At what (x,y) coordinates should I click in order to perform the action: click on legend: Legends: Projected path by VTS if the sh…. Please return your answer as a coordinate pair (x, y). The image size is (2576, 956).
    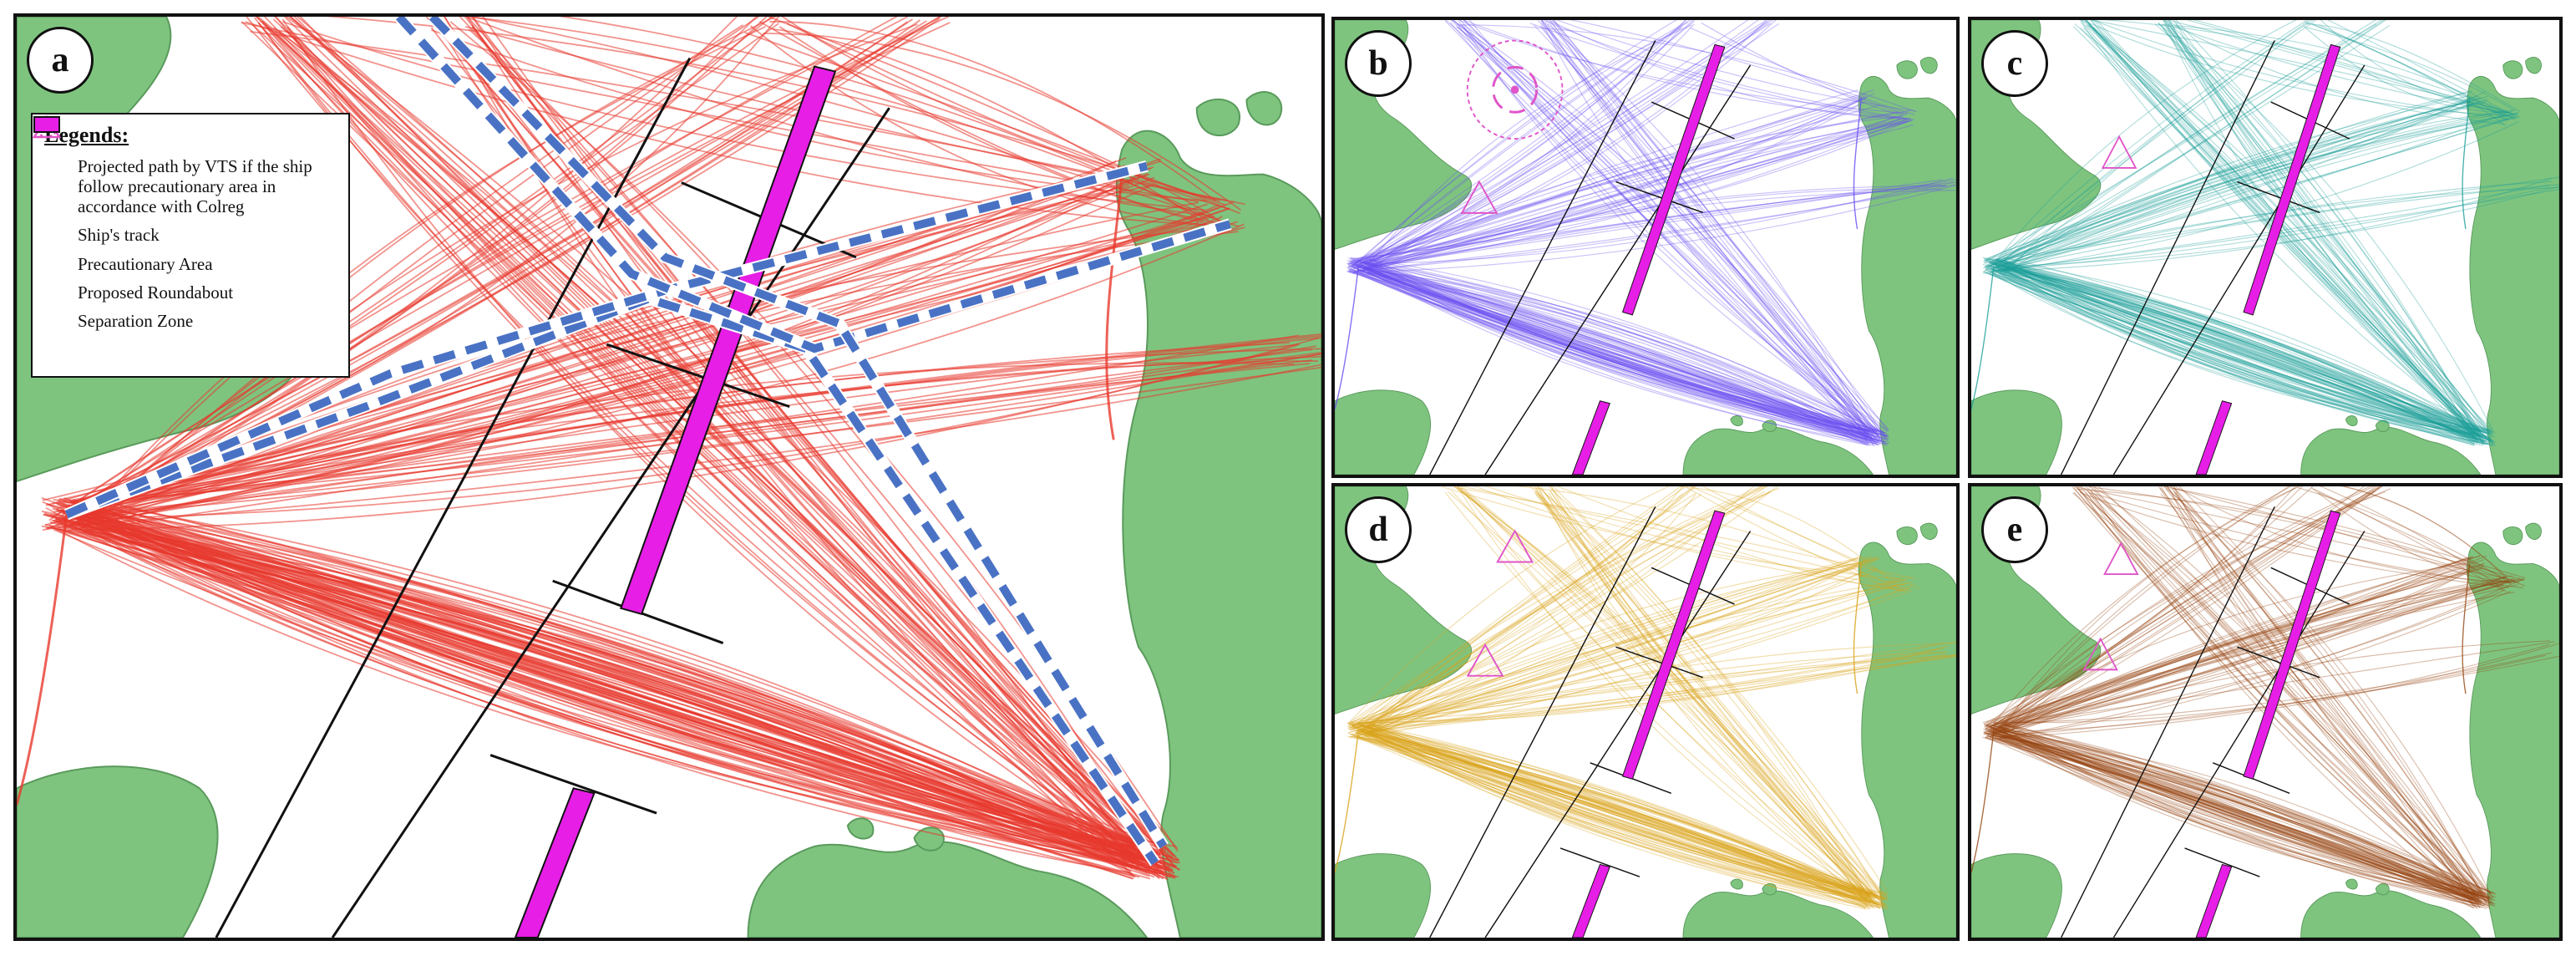
    Looking at the image, I should click on (190, 245).